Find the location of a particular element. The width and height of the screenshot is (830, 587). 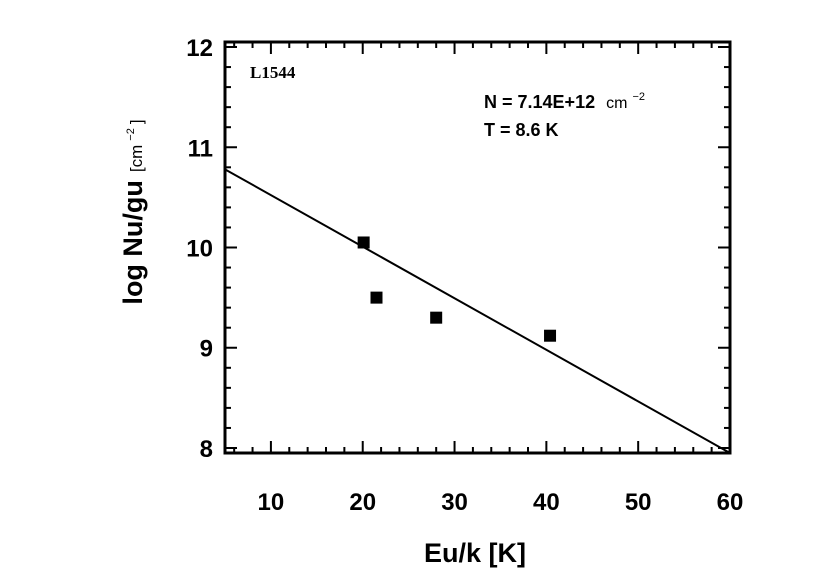

column-density-annotation: N = 7.14E+12 cm −2 is located at coordinates (564, 101).